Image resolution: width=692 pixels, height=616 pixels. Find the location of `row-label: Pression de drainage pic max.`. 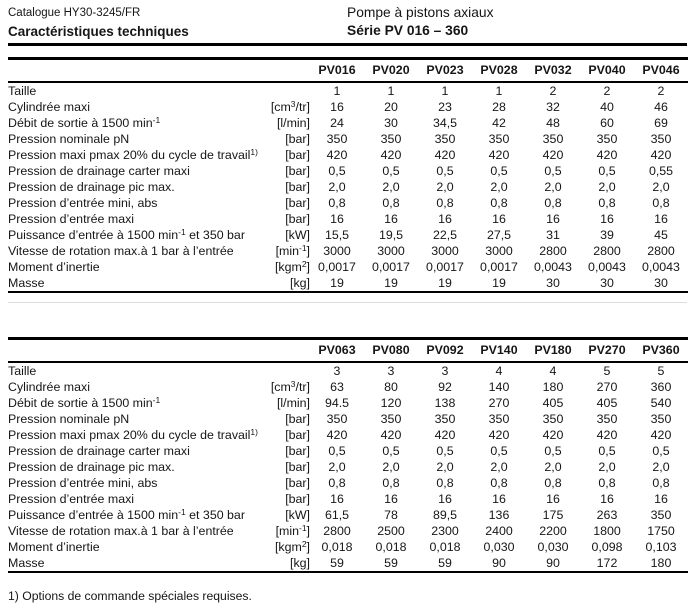

row-label: Pression de drainage pic max. is located at coordinates (123, 467).